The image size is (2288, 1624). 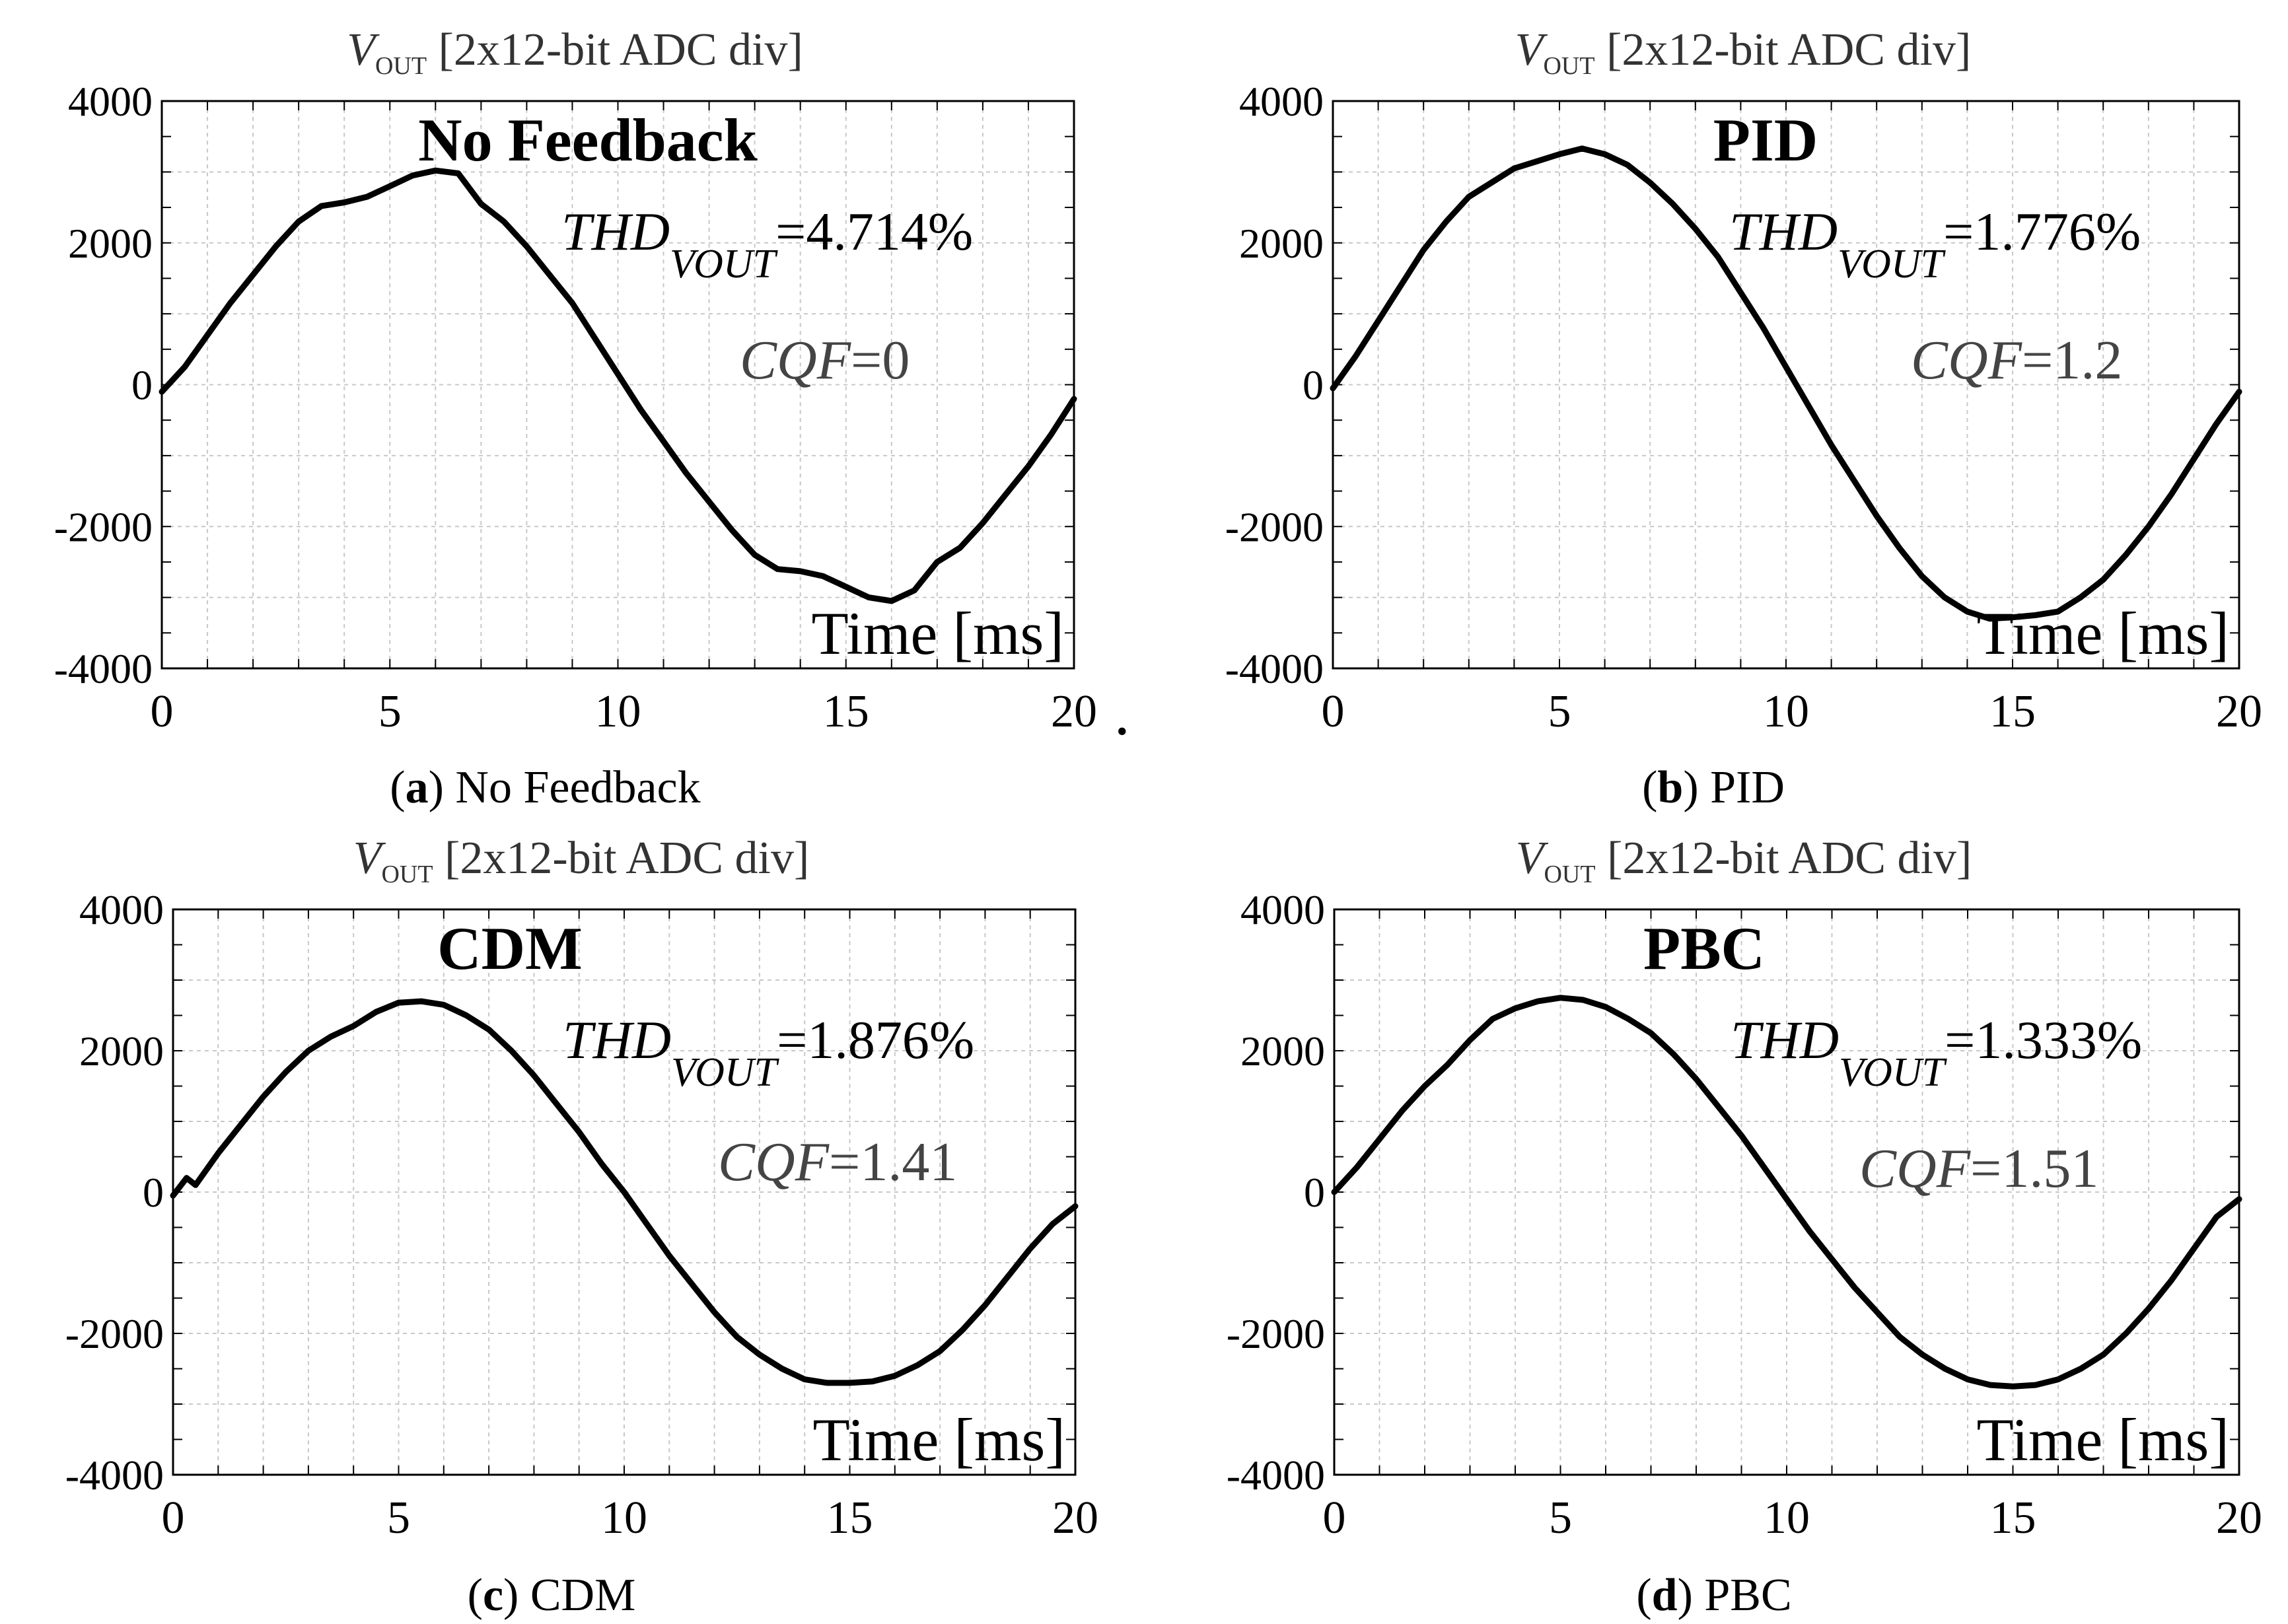 I want to click on thd-value: =1.333%, so click(x=2043, y=1040).